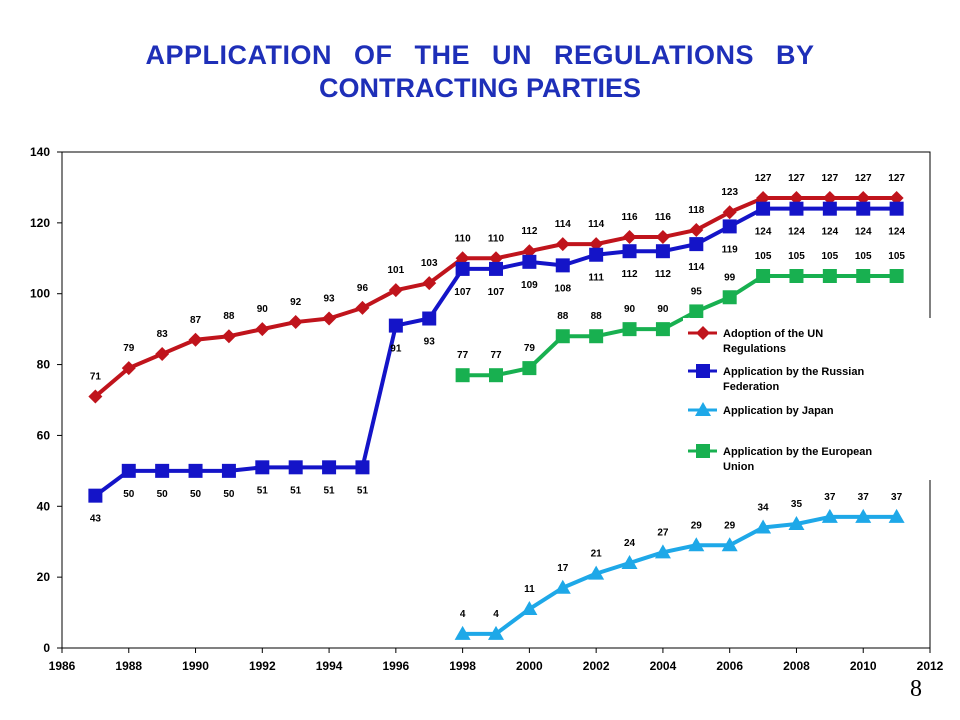 The height and width of the screenshot is (720, 960). Describe the element at coordinates (62, 666) in the screenshot. I see `x-tick-label: 1986` at that location.